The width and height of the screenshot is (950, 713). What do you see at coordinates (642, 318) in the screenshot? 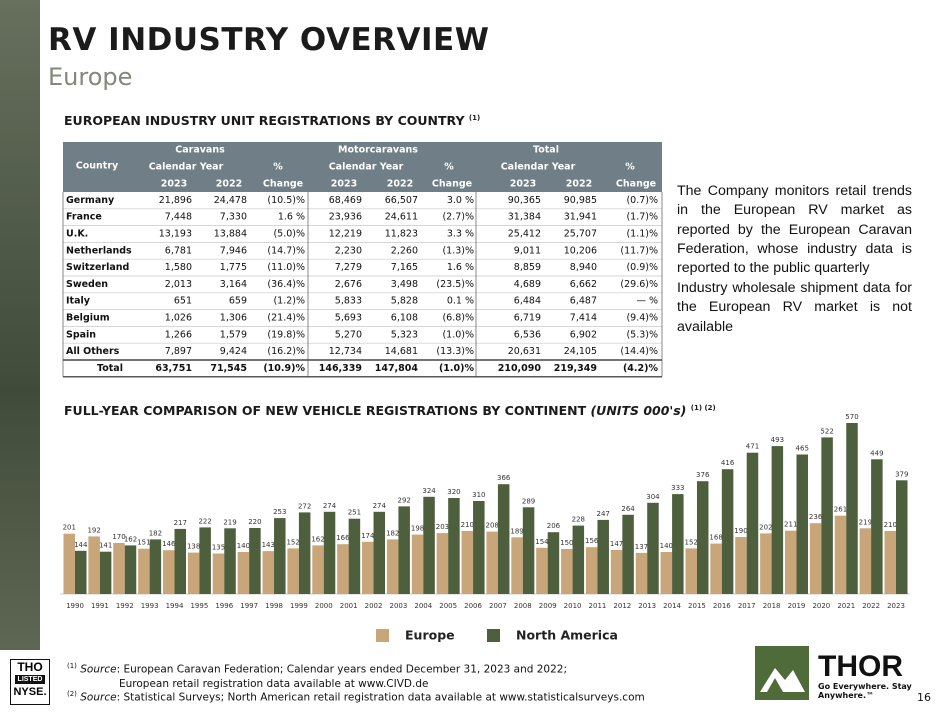
I see `cell: (9.4)%` at bounding box center [642, 318].